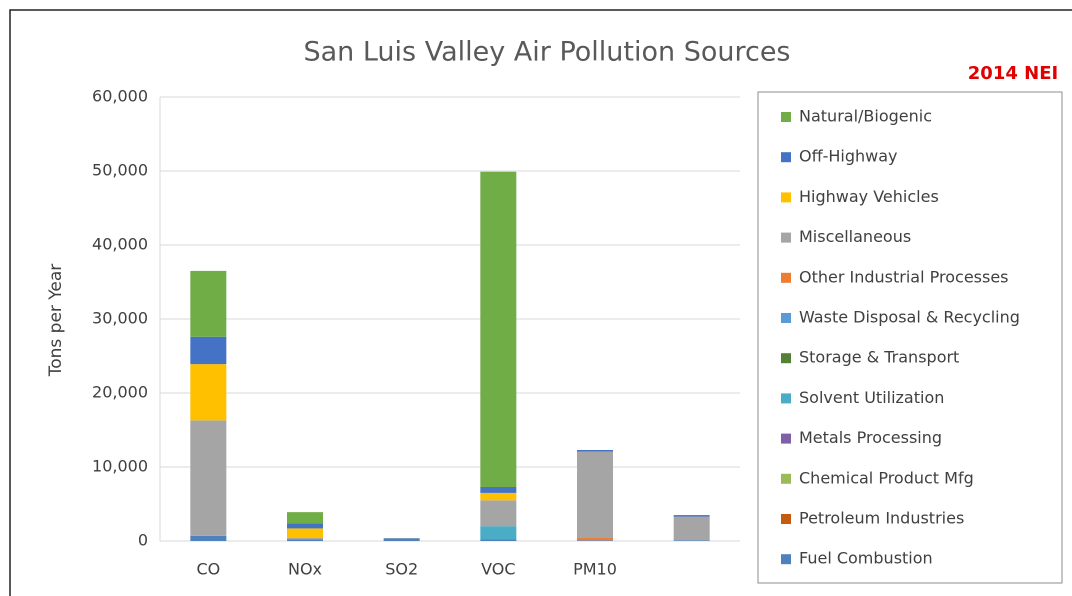 The height and width of the screenshot is (596, 1072). What do you see at coordinates (305, 569) in the screenshot?
I see `x-tick-label: NOx` at bounding box center [305, 569].